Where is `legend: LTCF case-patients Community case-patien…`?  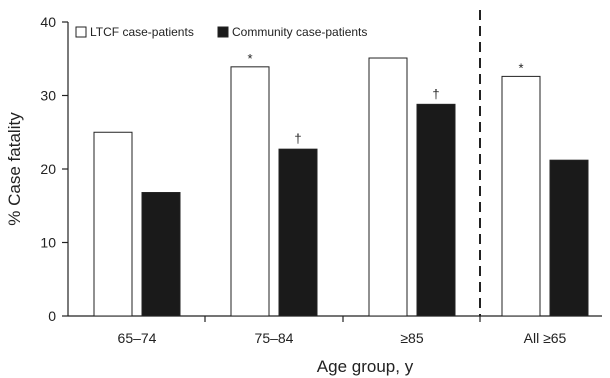
legend: LTCF case-patients Community case-patien… is located at coordinates (221, 32).